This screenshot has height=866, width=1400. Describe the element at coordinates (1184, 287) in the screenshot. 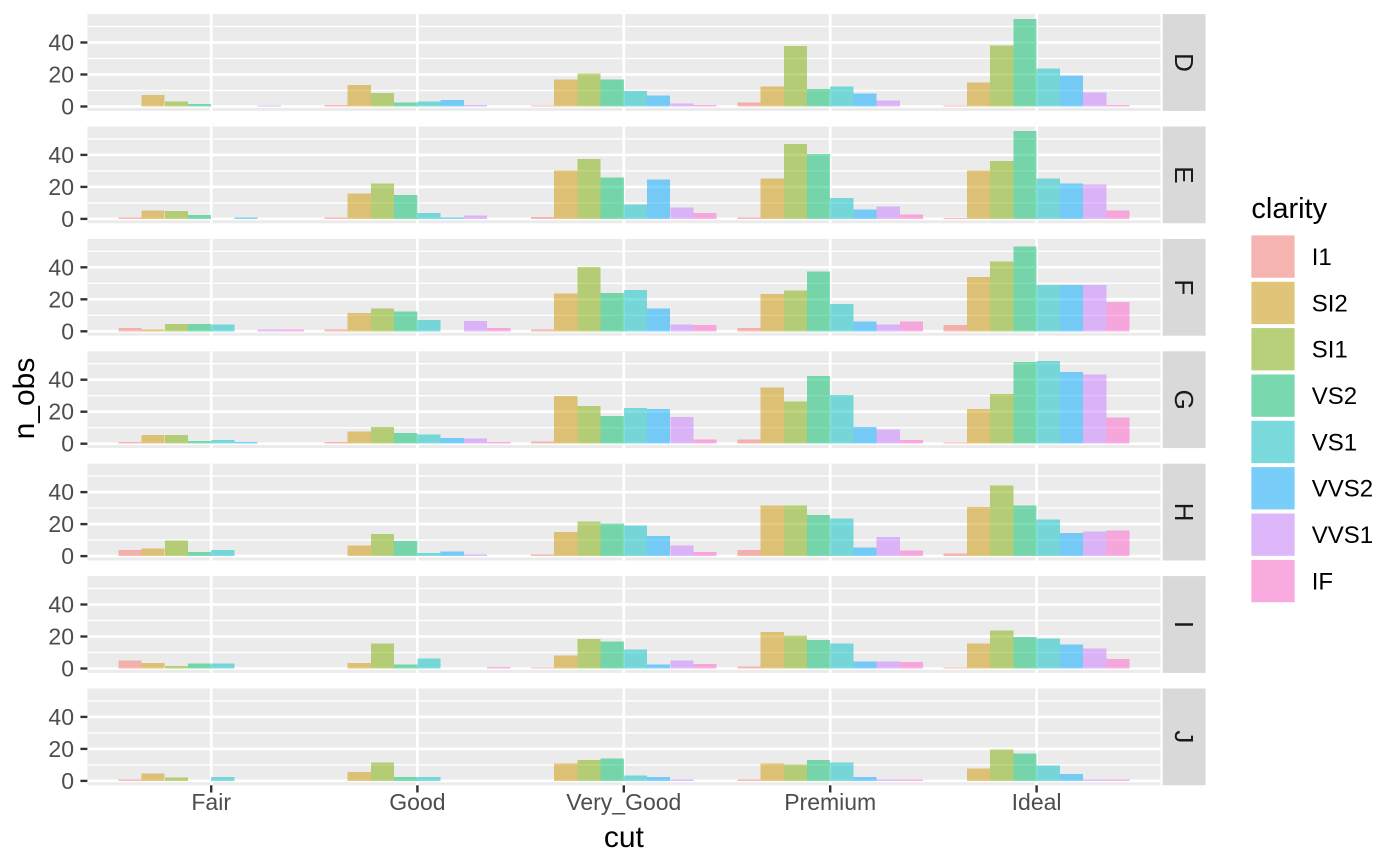

I see `svg-text: F` at that location.